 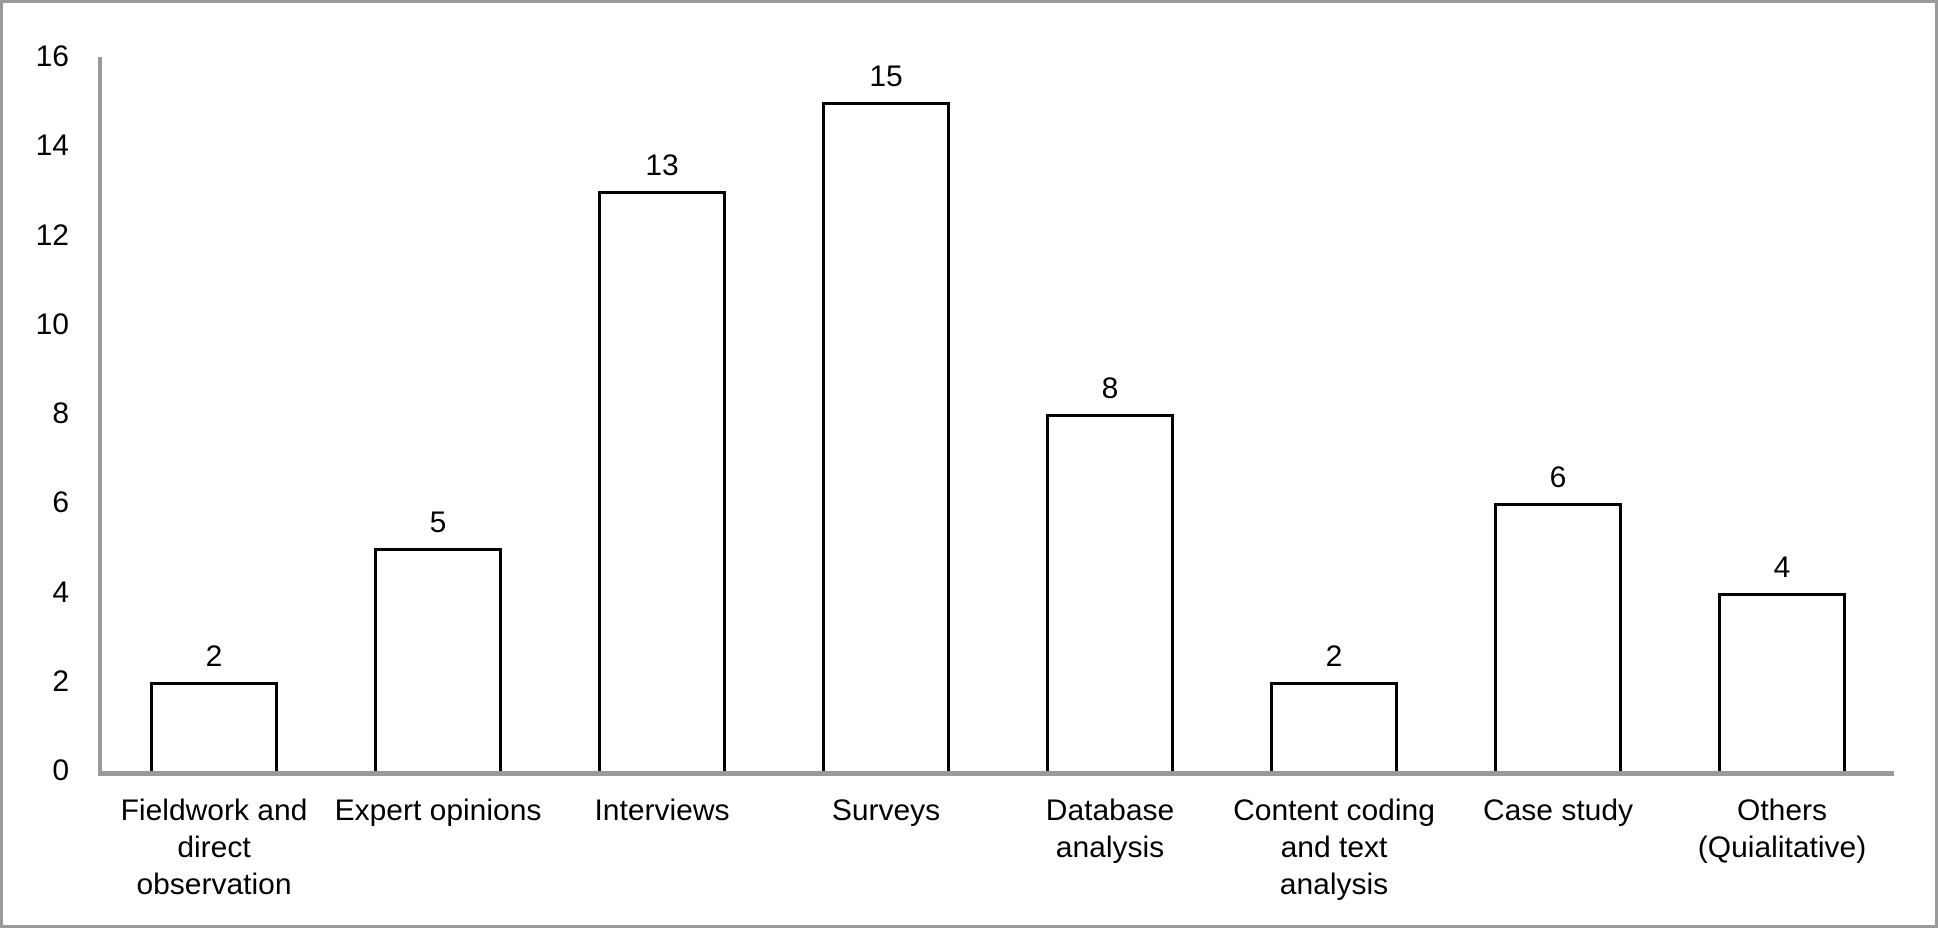 What do you see at coordinates (60, 413) in the screenshot?
I see `y-tick-label: 8` at bounding box center [60, 413].